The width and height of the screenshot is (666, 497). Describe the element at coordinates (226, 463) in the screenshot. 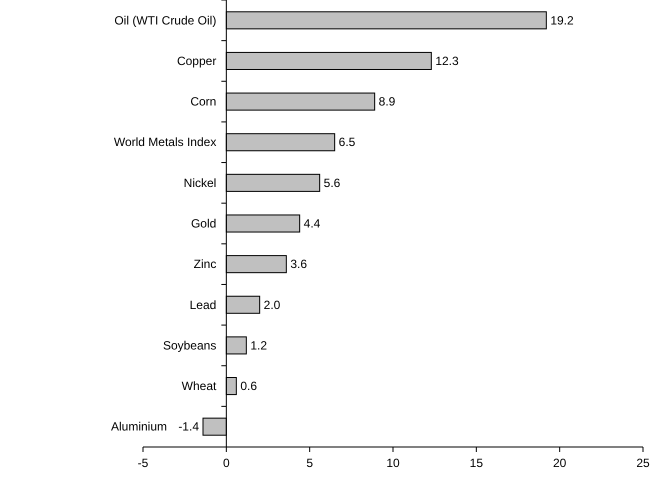

I see `x-tick-label: 0` at that location.